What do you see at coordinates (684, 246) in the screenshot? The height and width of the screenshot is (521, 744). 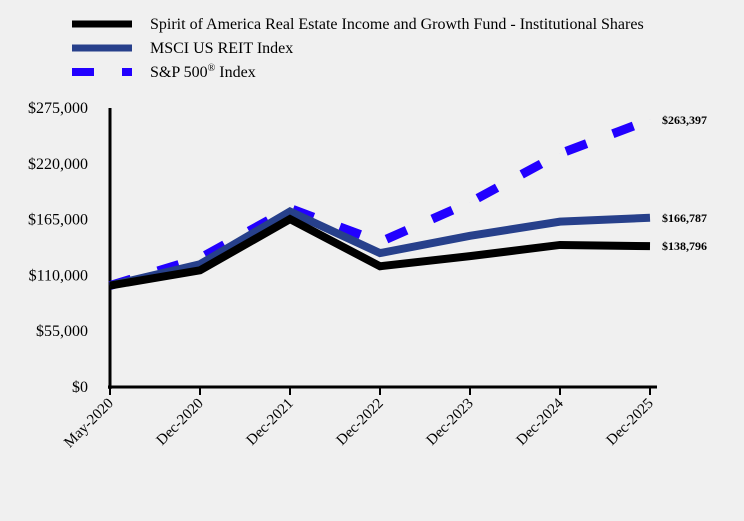 I see `end-value-label: $138,796` at bounding box center [684, 246].